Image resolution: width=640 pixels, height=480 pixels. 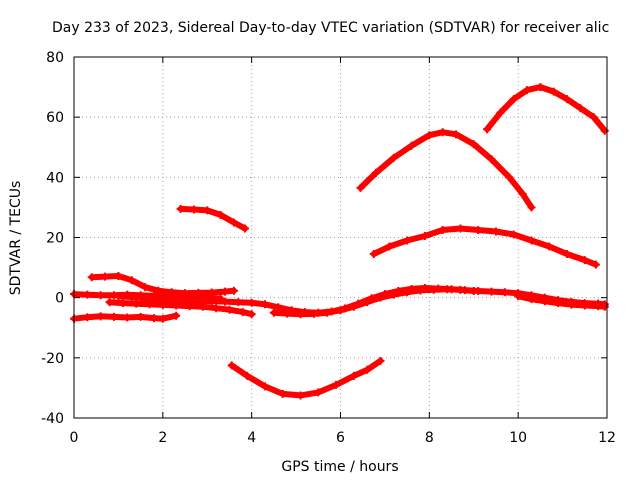 What do you see at coordinates (518, 438) in the screenshot?
I see `x-tick-label: 10` at bounding box center [518, 438].